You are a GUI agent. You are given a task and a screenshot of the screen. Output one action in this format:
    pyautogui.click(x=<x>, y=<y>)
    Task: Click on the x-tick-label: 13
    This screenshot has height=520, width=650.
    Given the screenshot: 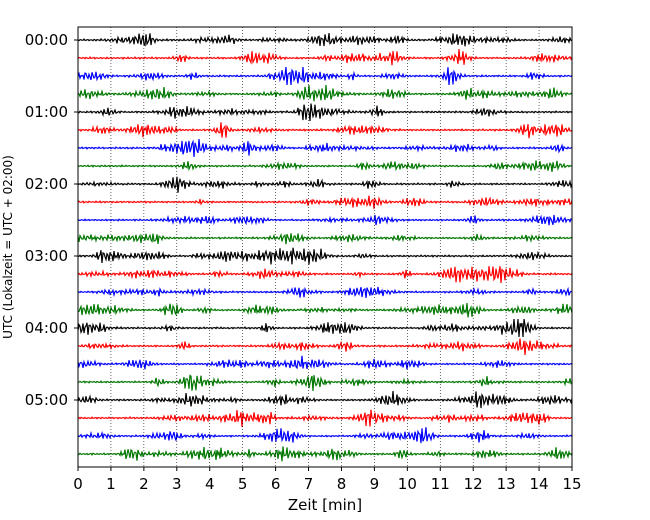 What is the action you would take?
    pyautogui.click(x=506, y=484)
    